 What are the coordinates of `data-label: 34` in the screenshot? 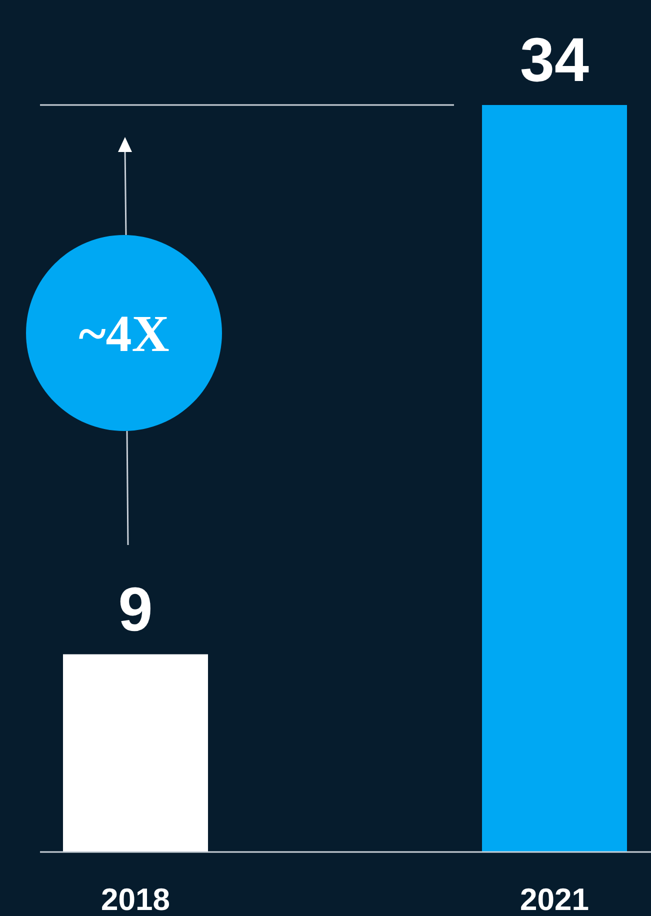 It's located at (555, 60).